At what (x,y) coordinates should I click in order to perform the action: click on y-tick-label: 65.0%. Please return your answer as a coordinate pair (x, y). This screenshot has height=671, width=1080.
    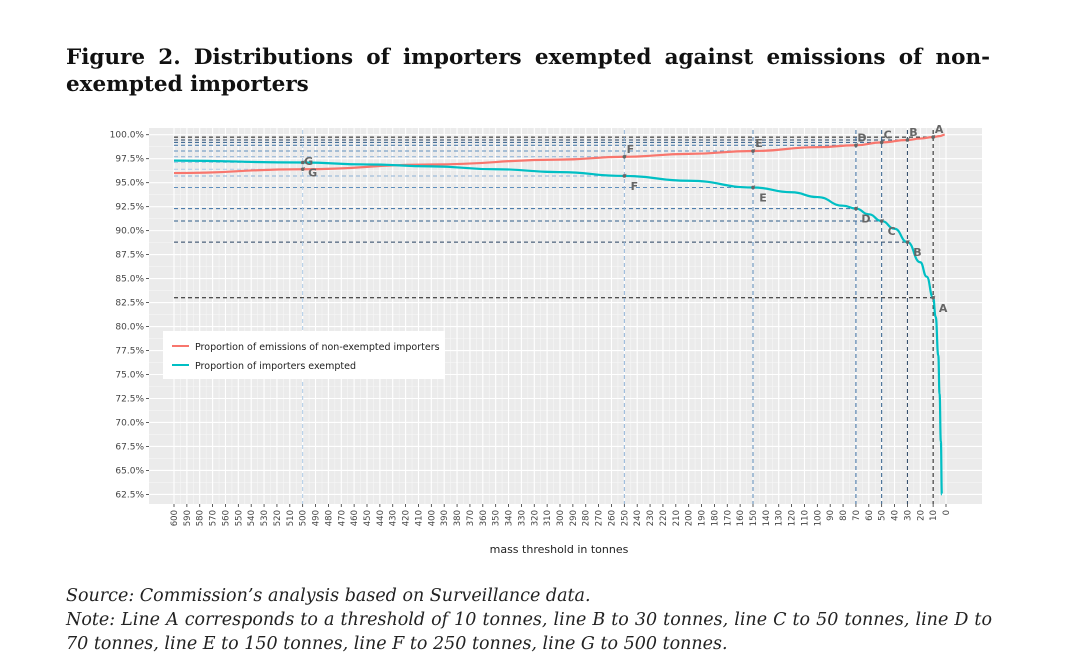
    Looking at the image, I should click on (129, 471).